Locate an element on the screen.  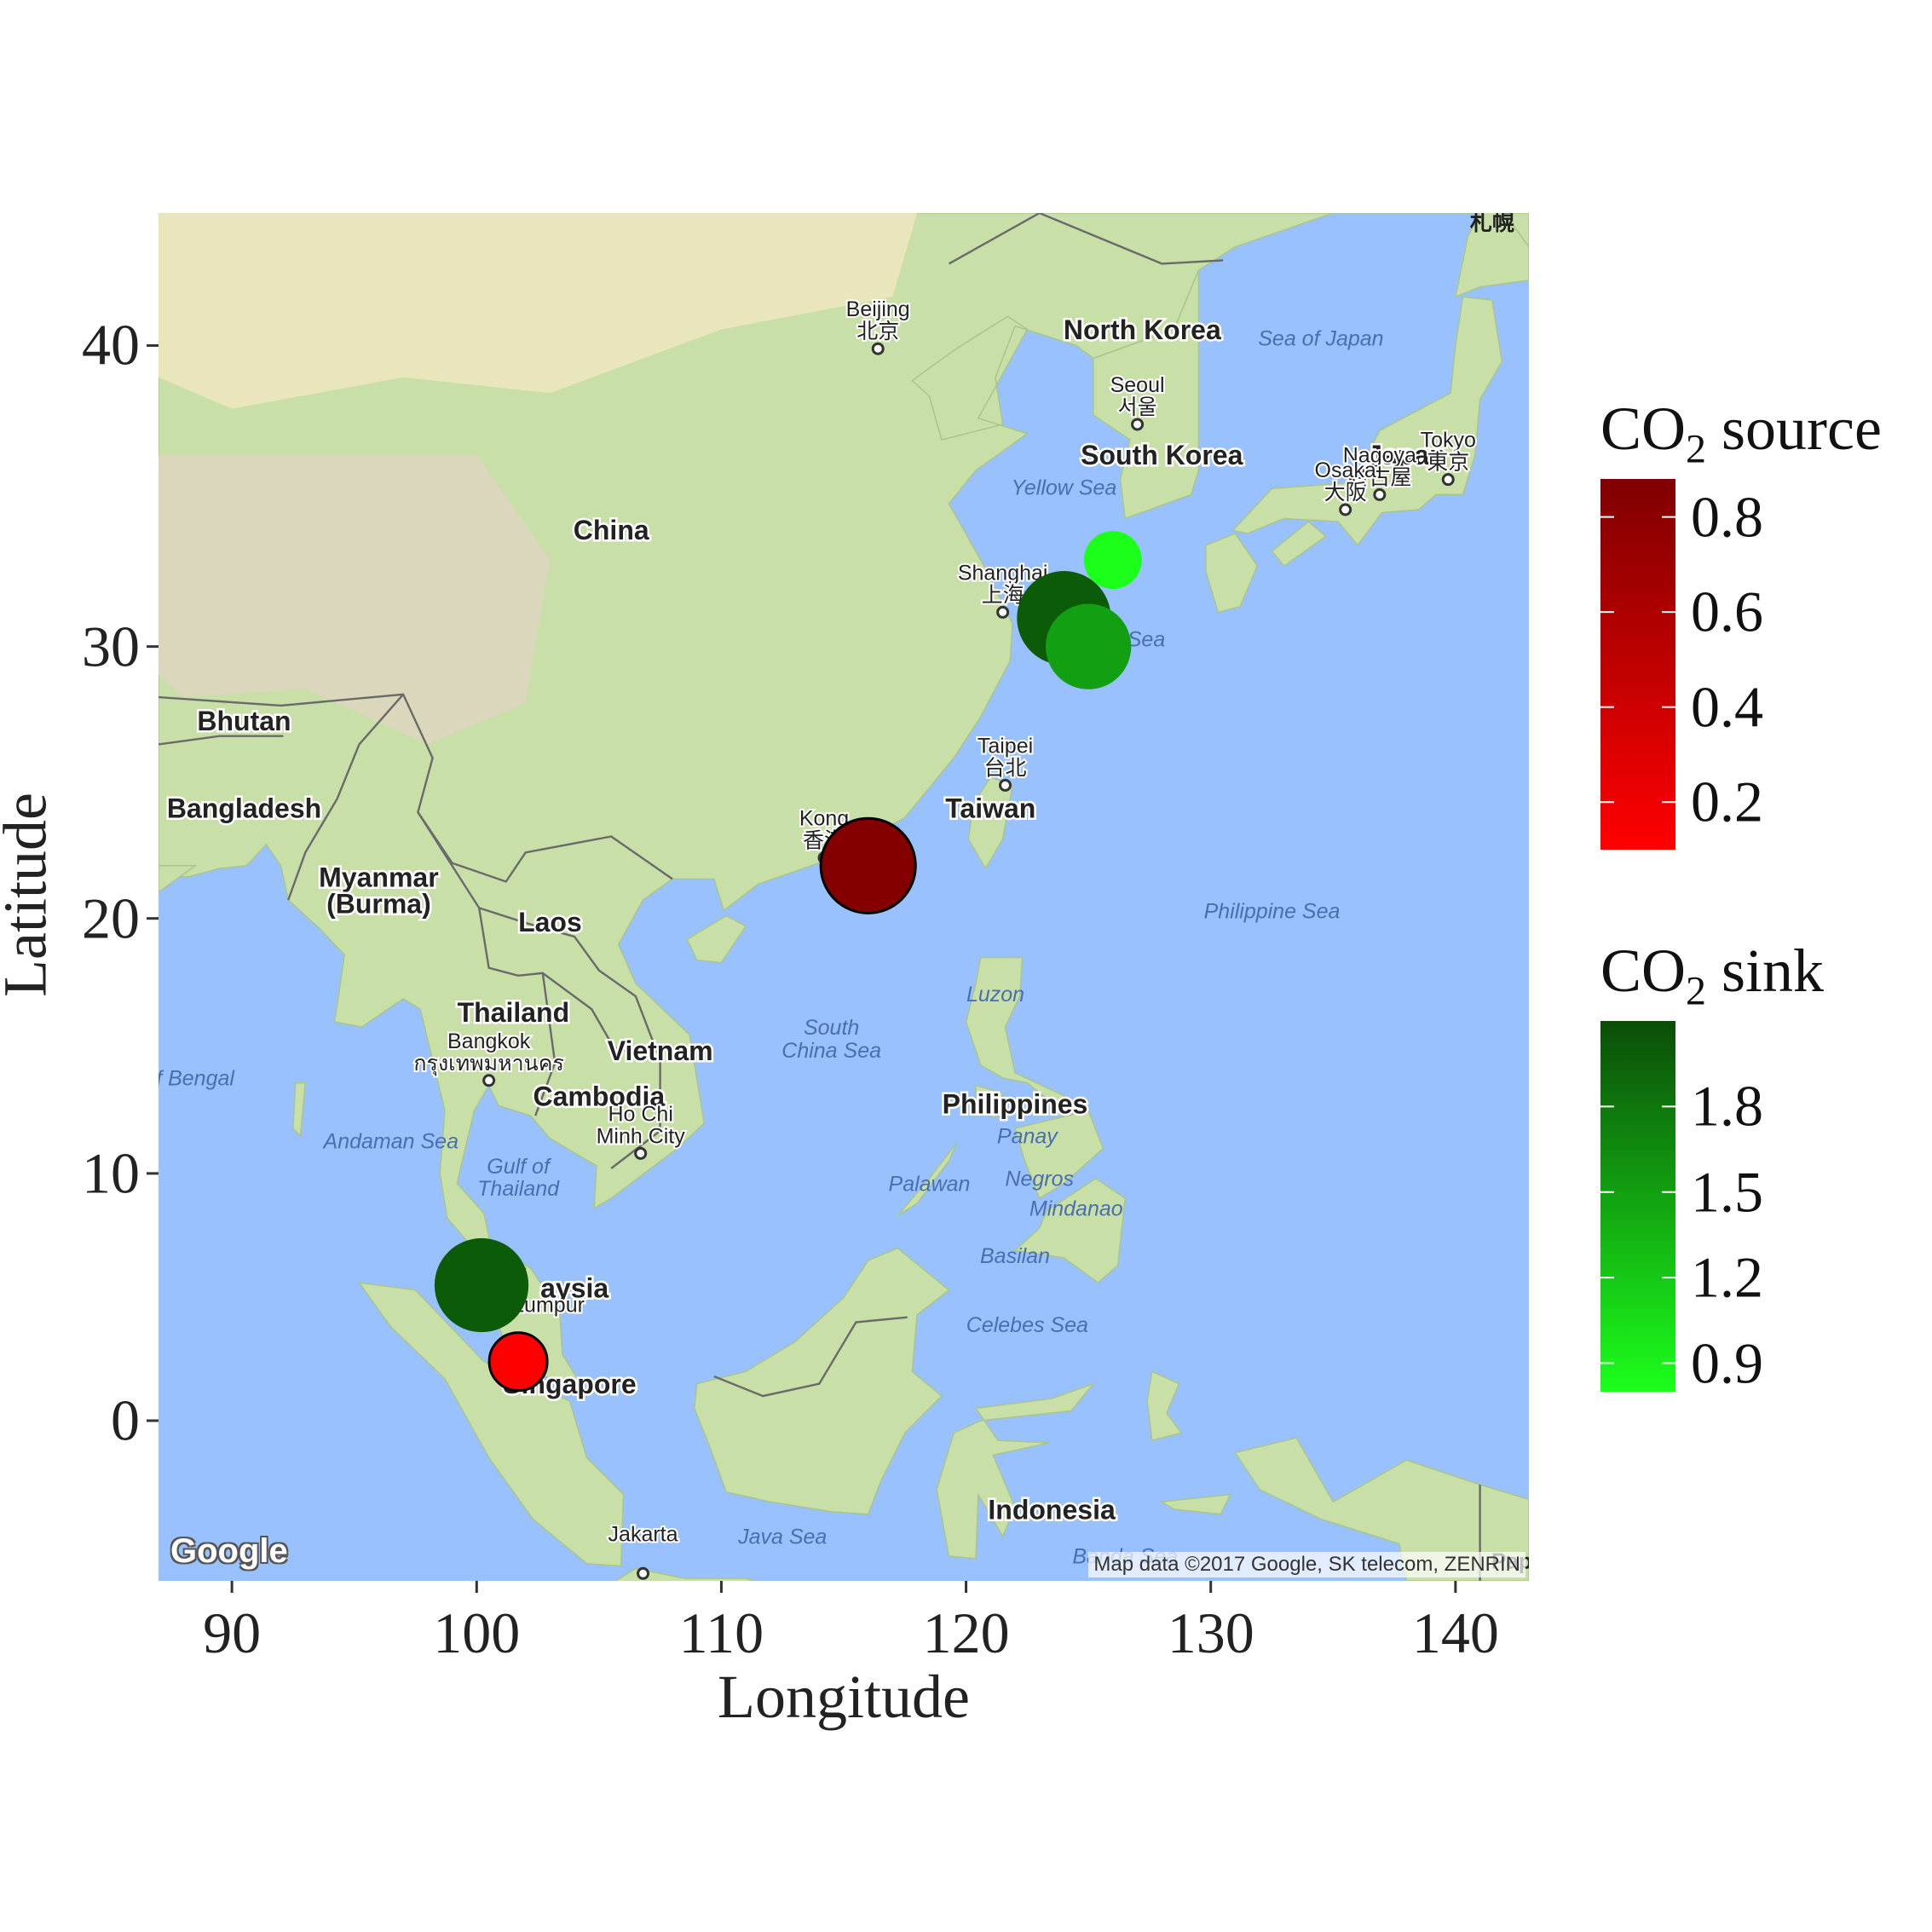
city-label: Seoul is located at coordinates (1137, 385).